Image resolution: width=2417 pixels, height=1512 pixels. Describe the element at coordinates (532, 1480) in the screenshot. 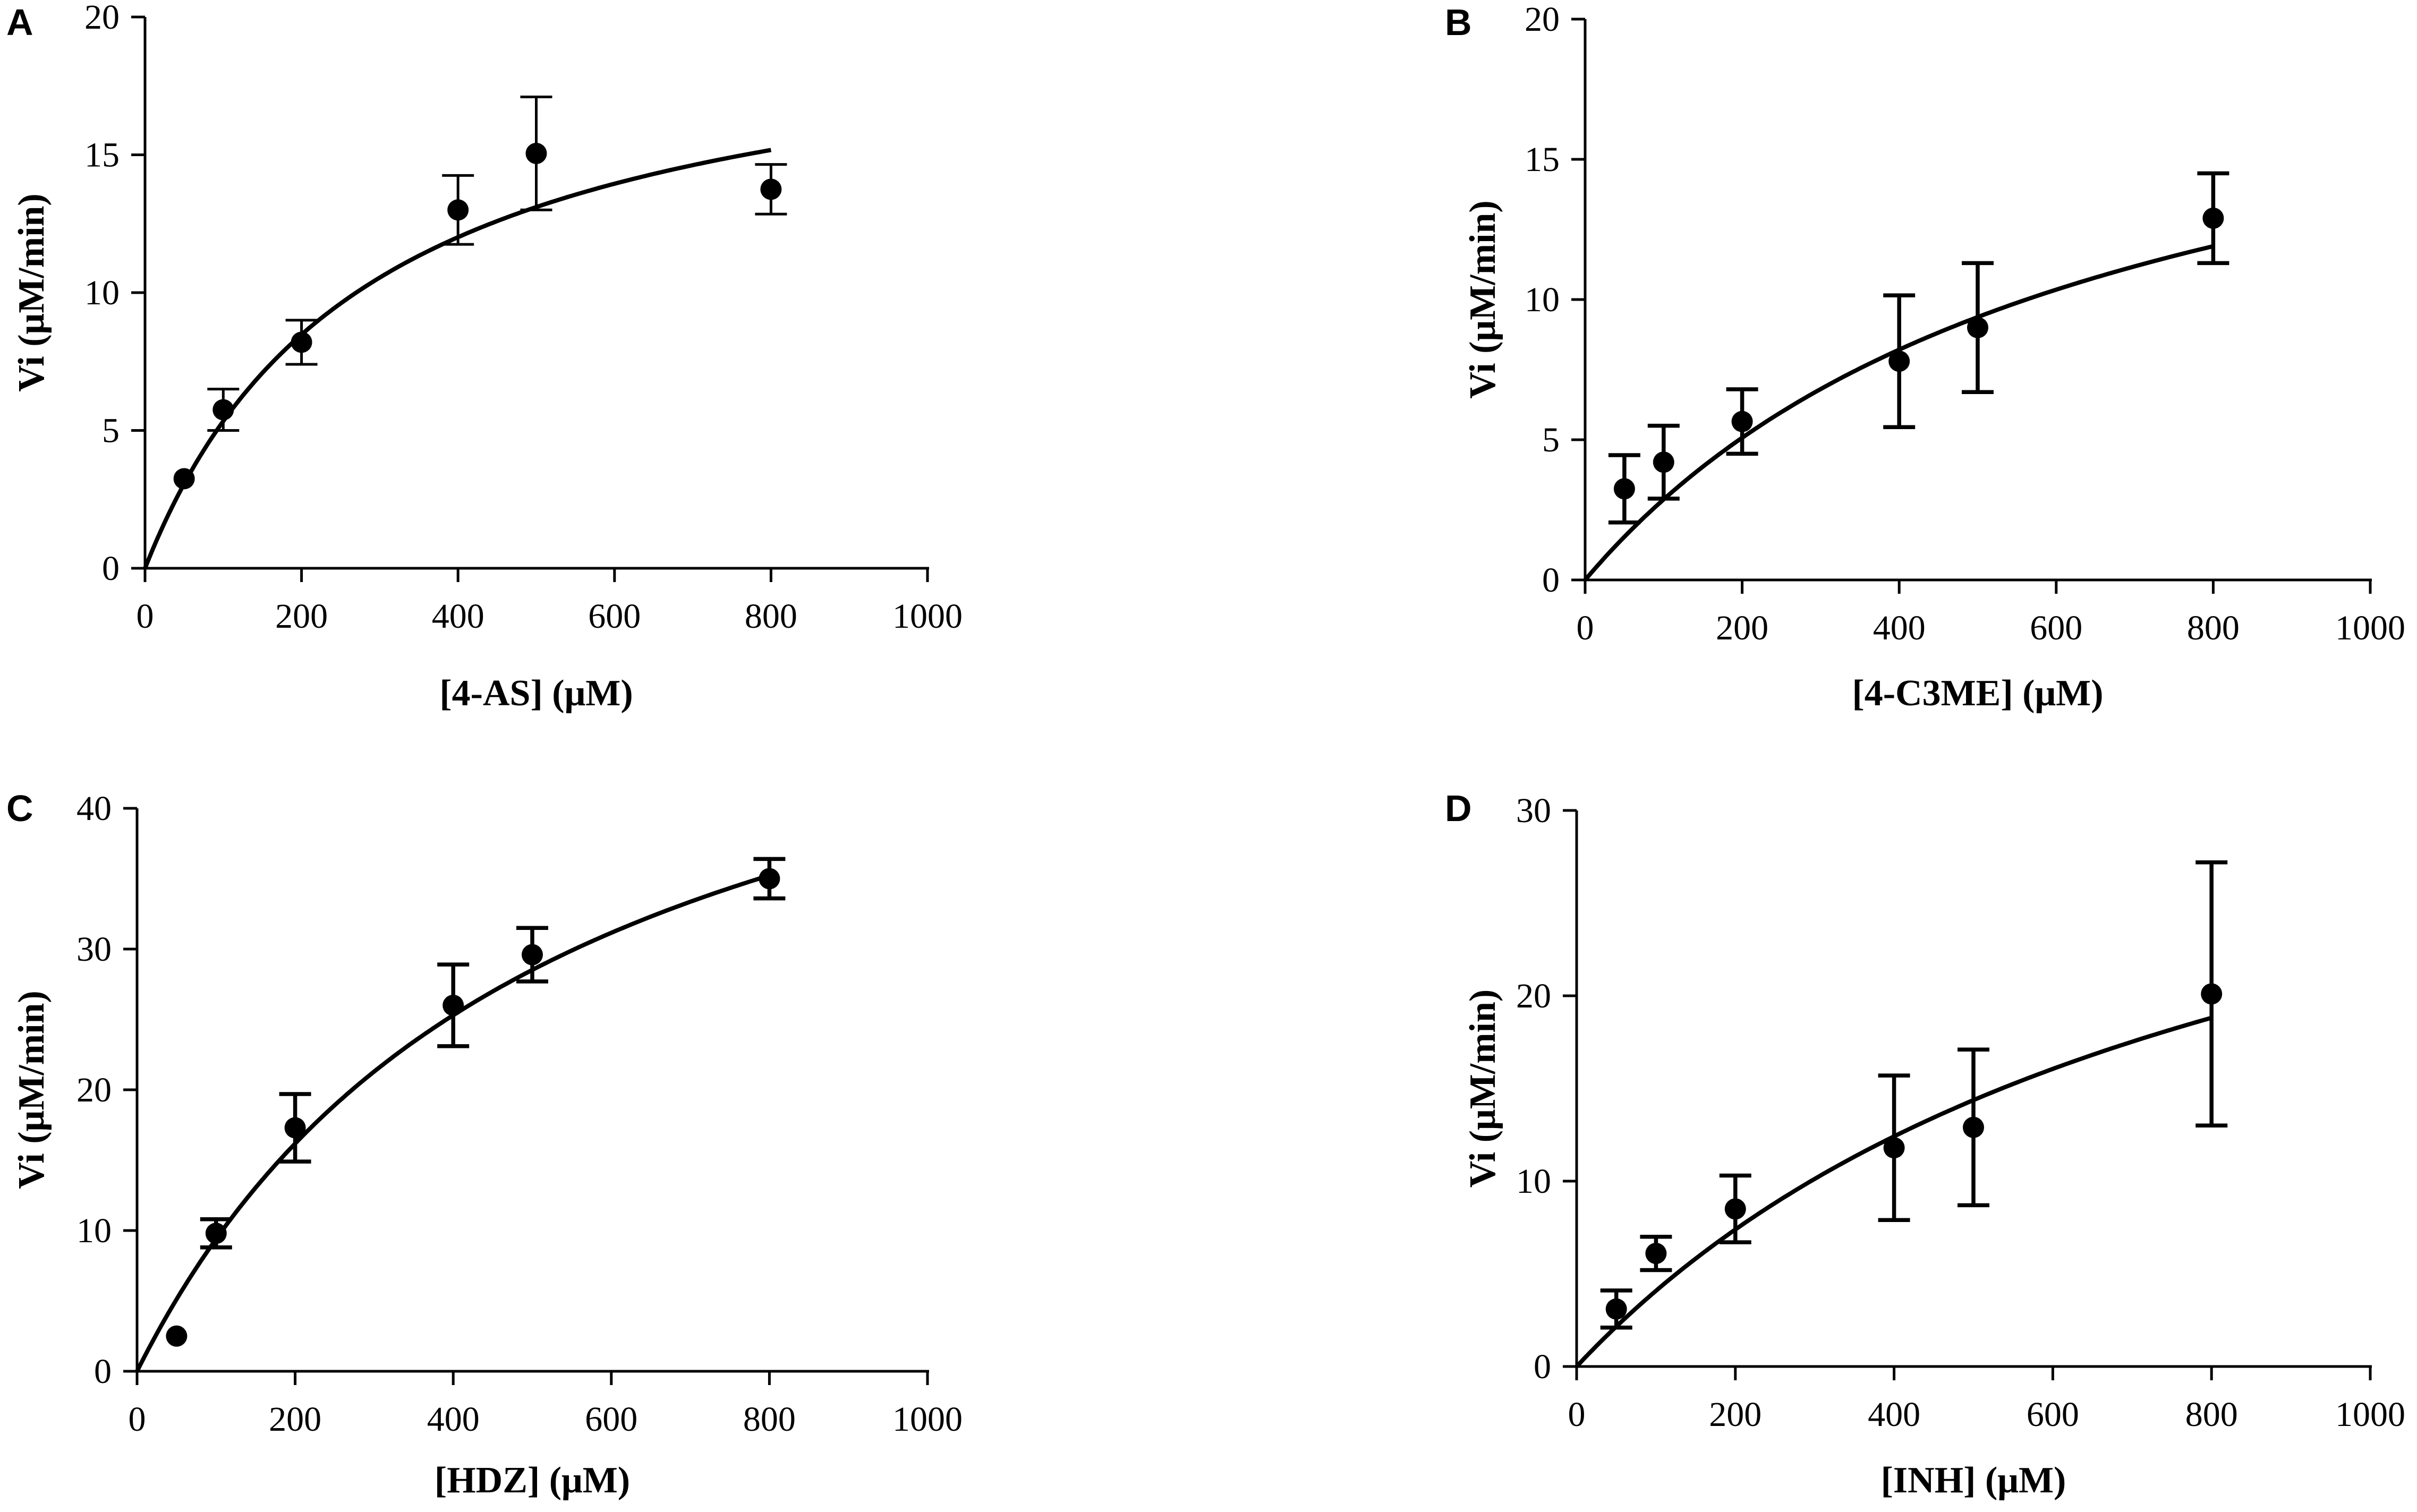

I see `x-axis-title: [HDZ] (μM)` at that location.